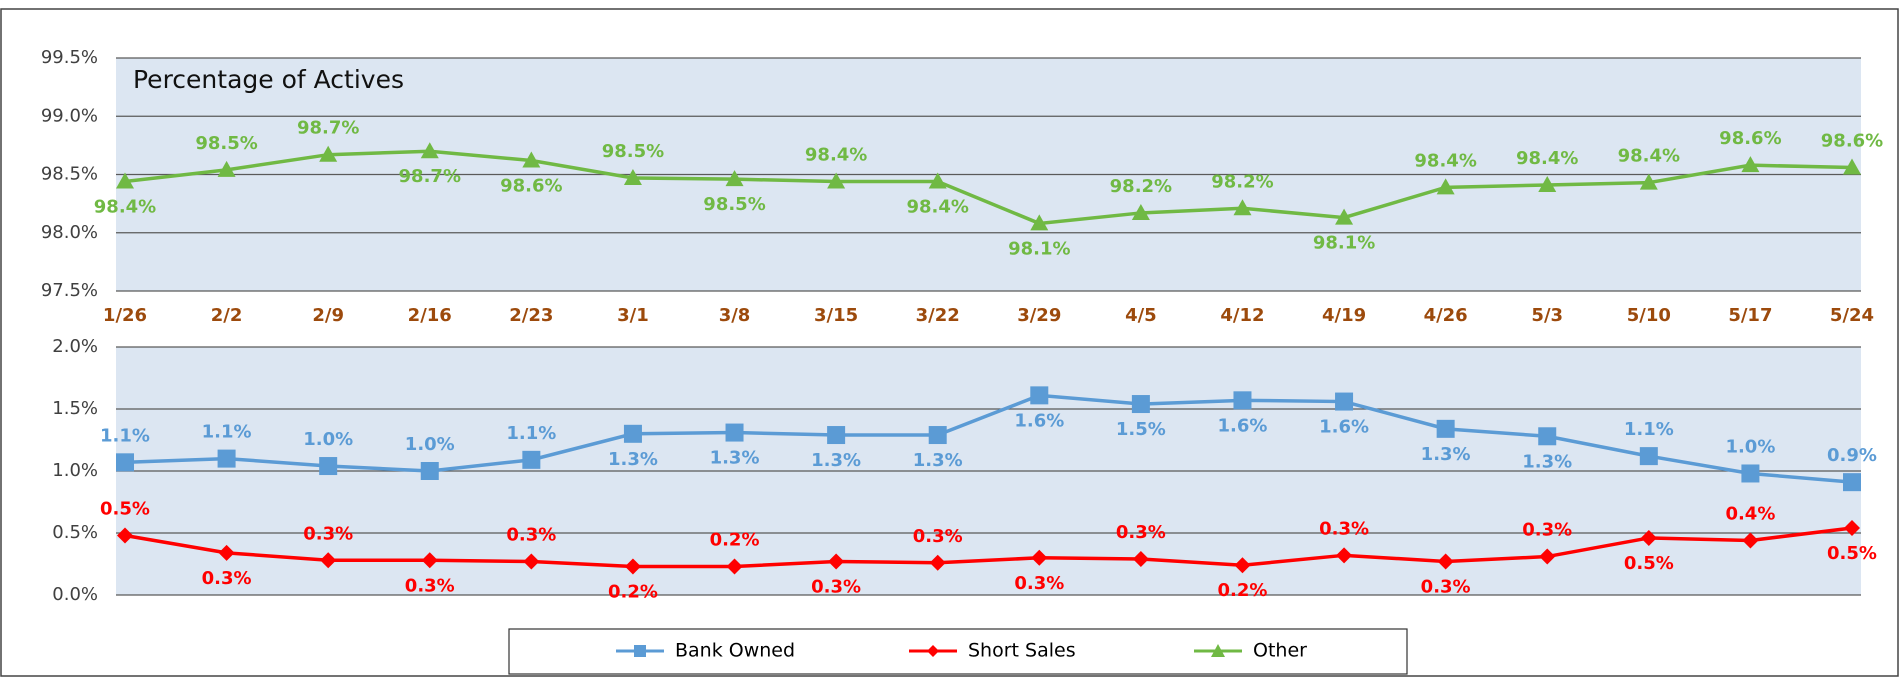 The width and height of the screenshot is (1900, 677). What do you see at coordinates (1750, 315) in the screenshot?
I see `x-tick-label: 5/17` at bounding box center [1750, 315].